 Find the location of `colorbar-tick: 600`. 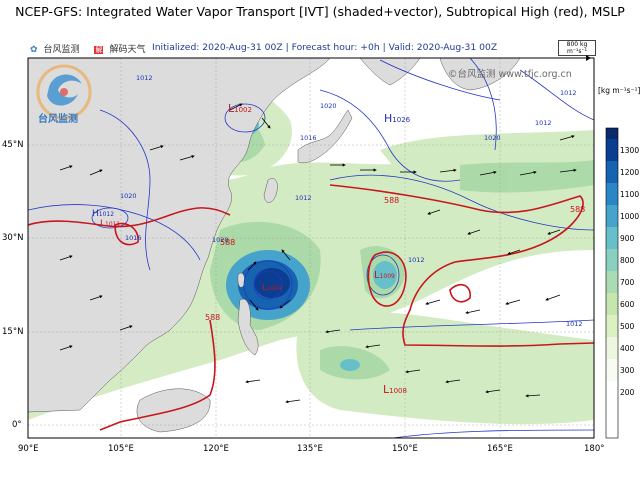

colorbar-tick: 600 is located at coordinates (627, 304).